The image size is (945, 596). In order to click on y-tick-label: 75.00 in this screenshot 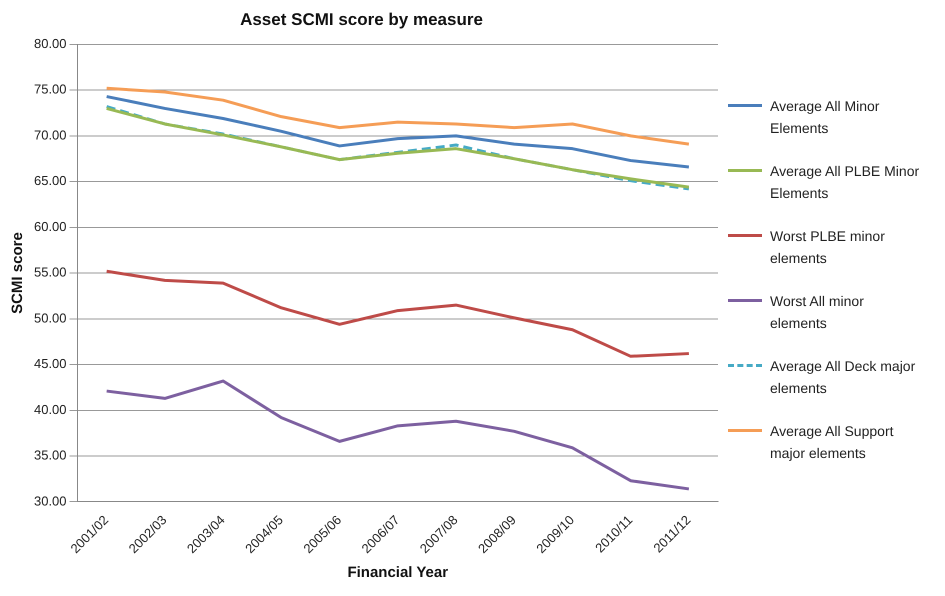, I will do `click(50, 89)`.